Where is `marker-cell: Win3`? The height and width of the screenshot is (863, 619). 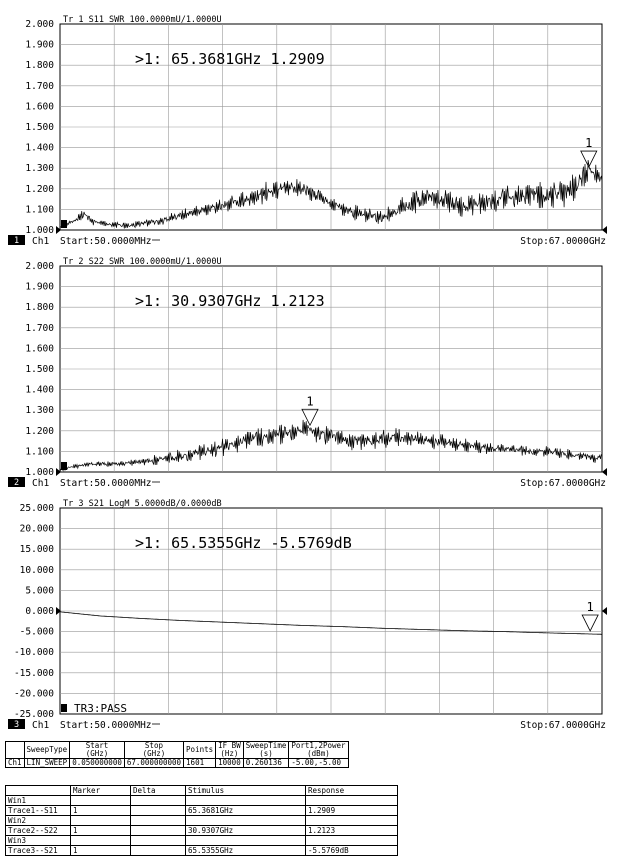
marker-cell: Win3 is located at coordinates (38, 840).